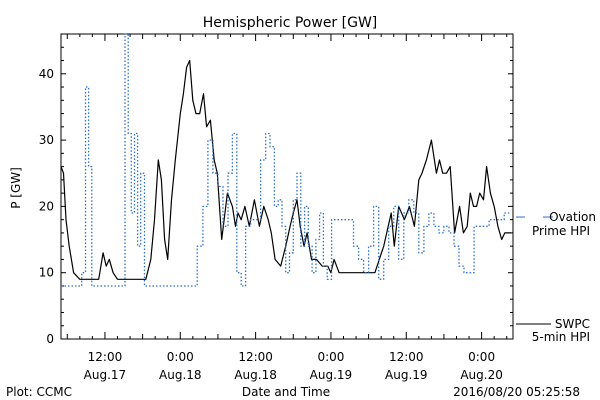 The height and width of the screenshot is (400, 600). What do you see at coordinates (290, 23) in the screenshot?
I see `chart-title: Hemispheric Power [GW]` at bounding box center [290, 23].